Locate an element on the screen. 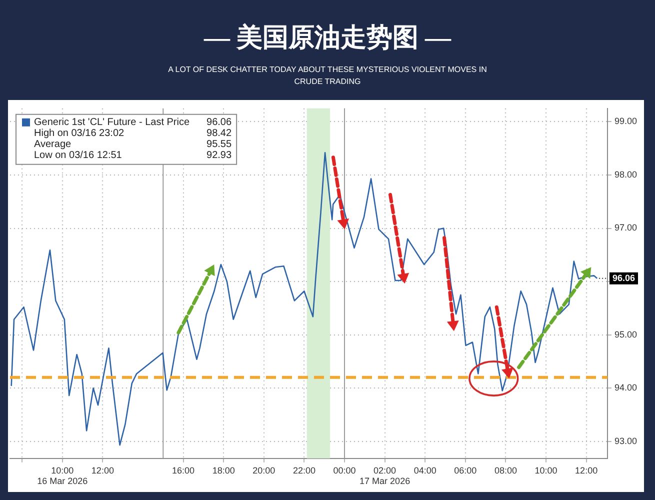 This screenshot has height=500, width=655. annotation: 92.93 is located at coordinates (219, 156).